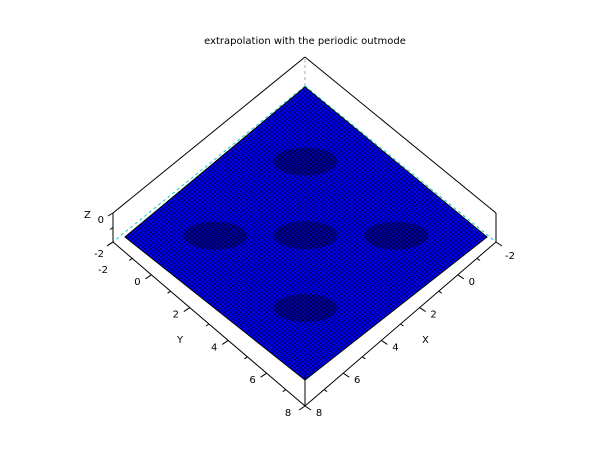  I want to click on box-edge-back-left, so click(209, 164).